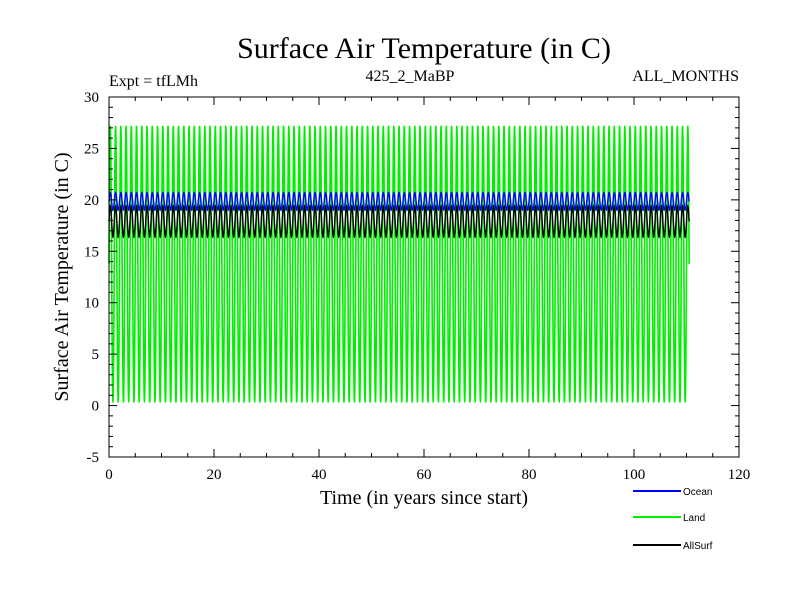  Describe the element at coordinates (96, 355) in the screenshot. I see `y-tick-label: 5` at that location.